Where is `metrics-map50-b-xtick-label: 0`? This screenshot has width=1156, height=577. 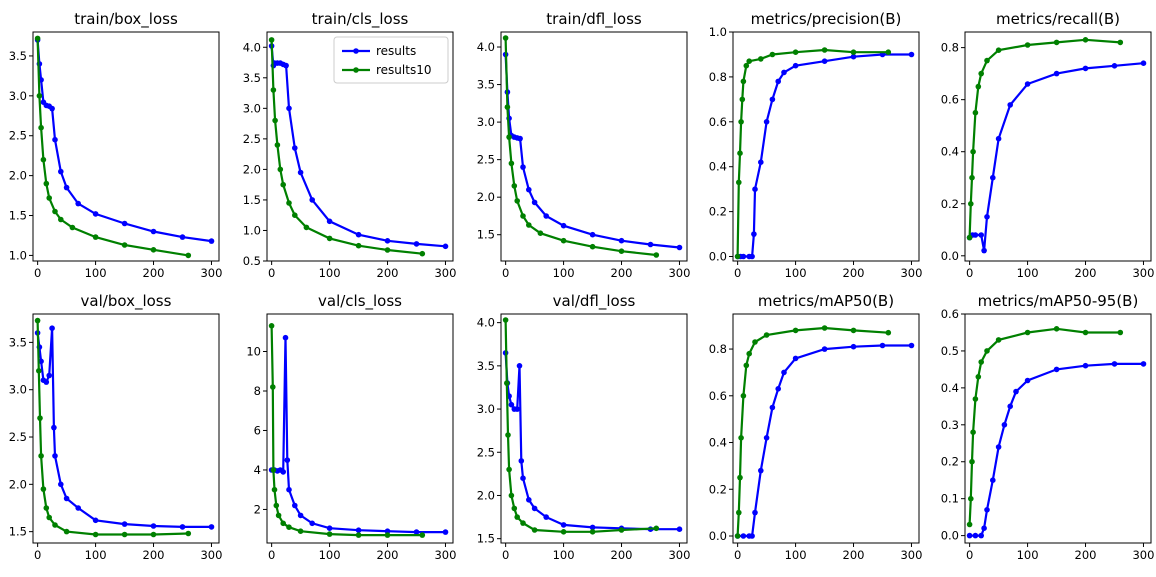 metrics-map50-b-xtick-label: 0 is located at coordinates (737, 555).